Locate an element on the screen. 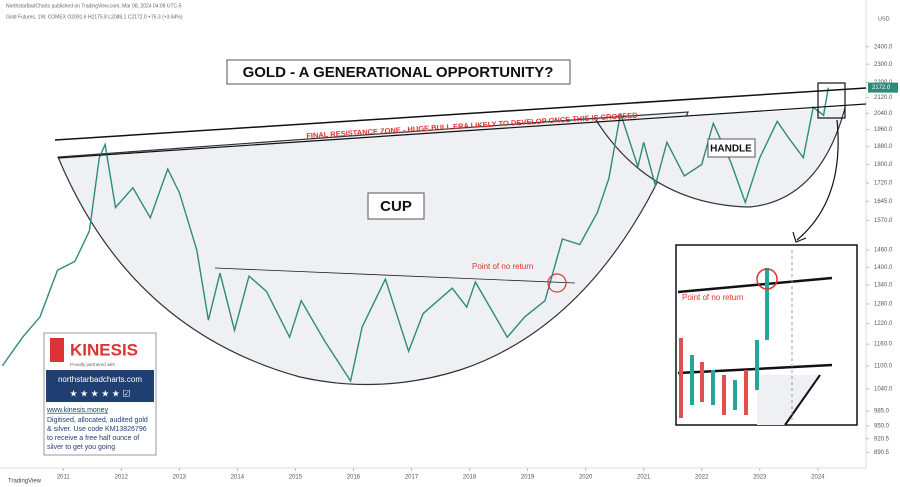  y-tick-label: 1100.0 is located at coordinates (883, 366).